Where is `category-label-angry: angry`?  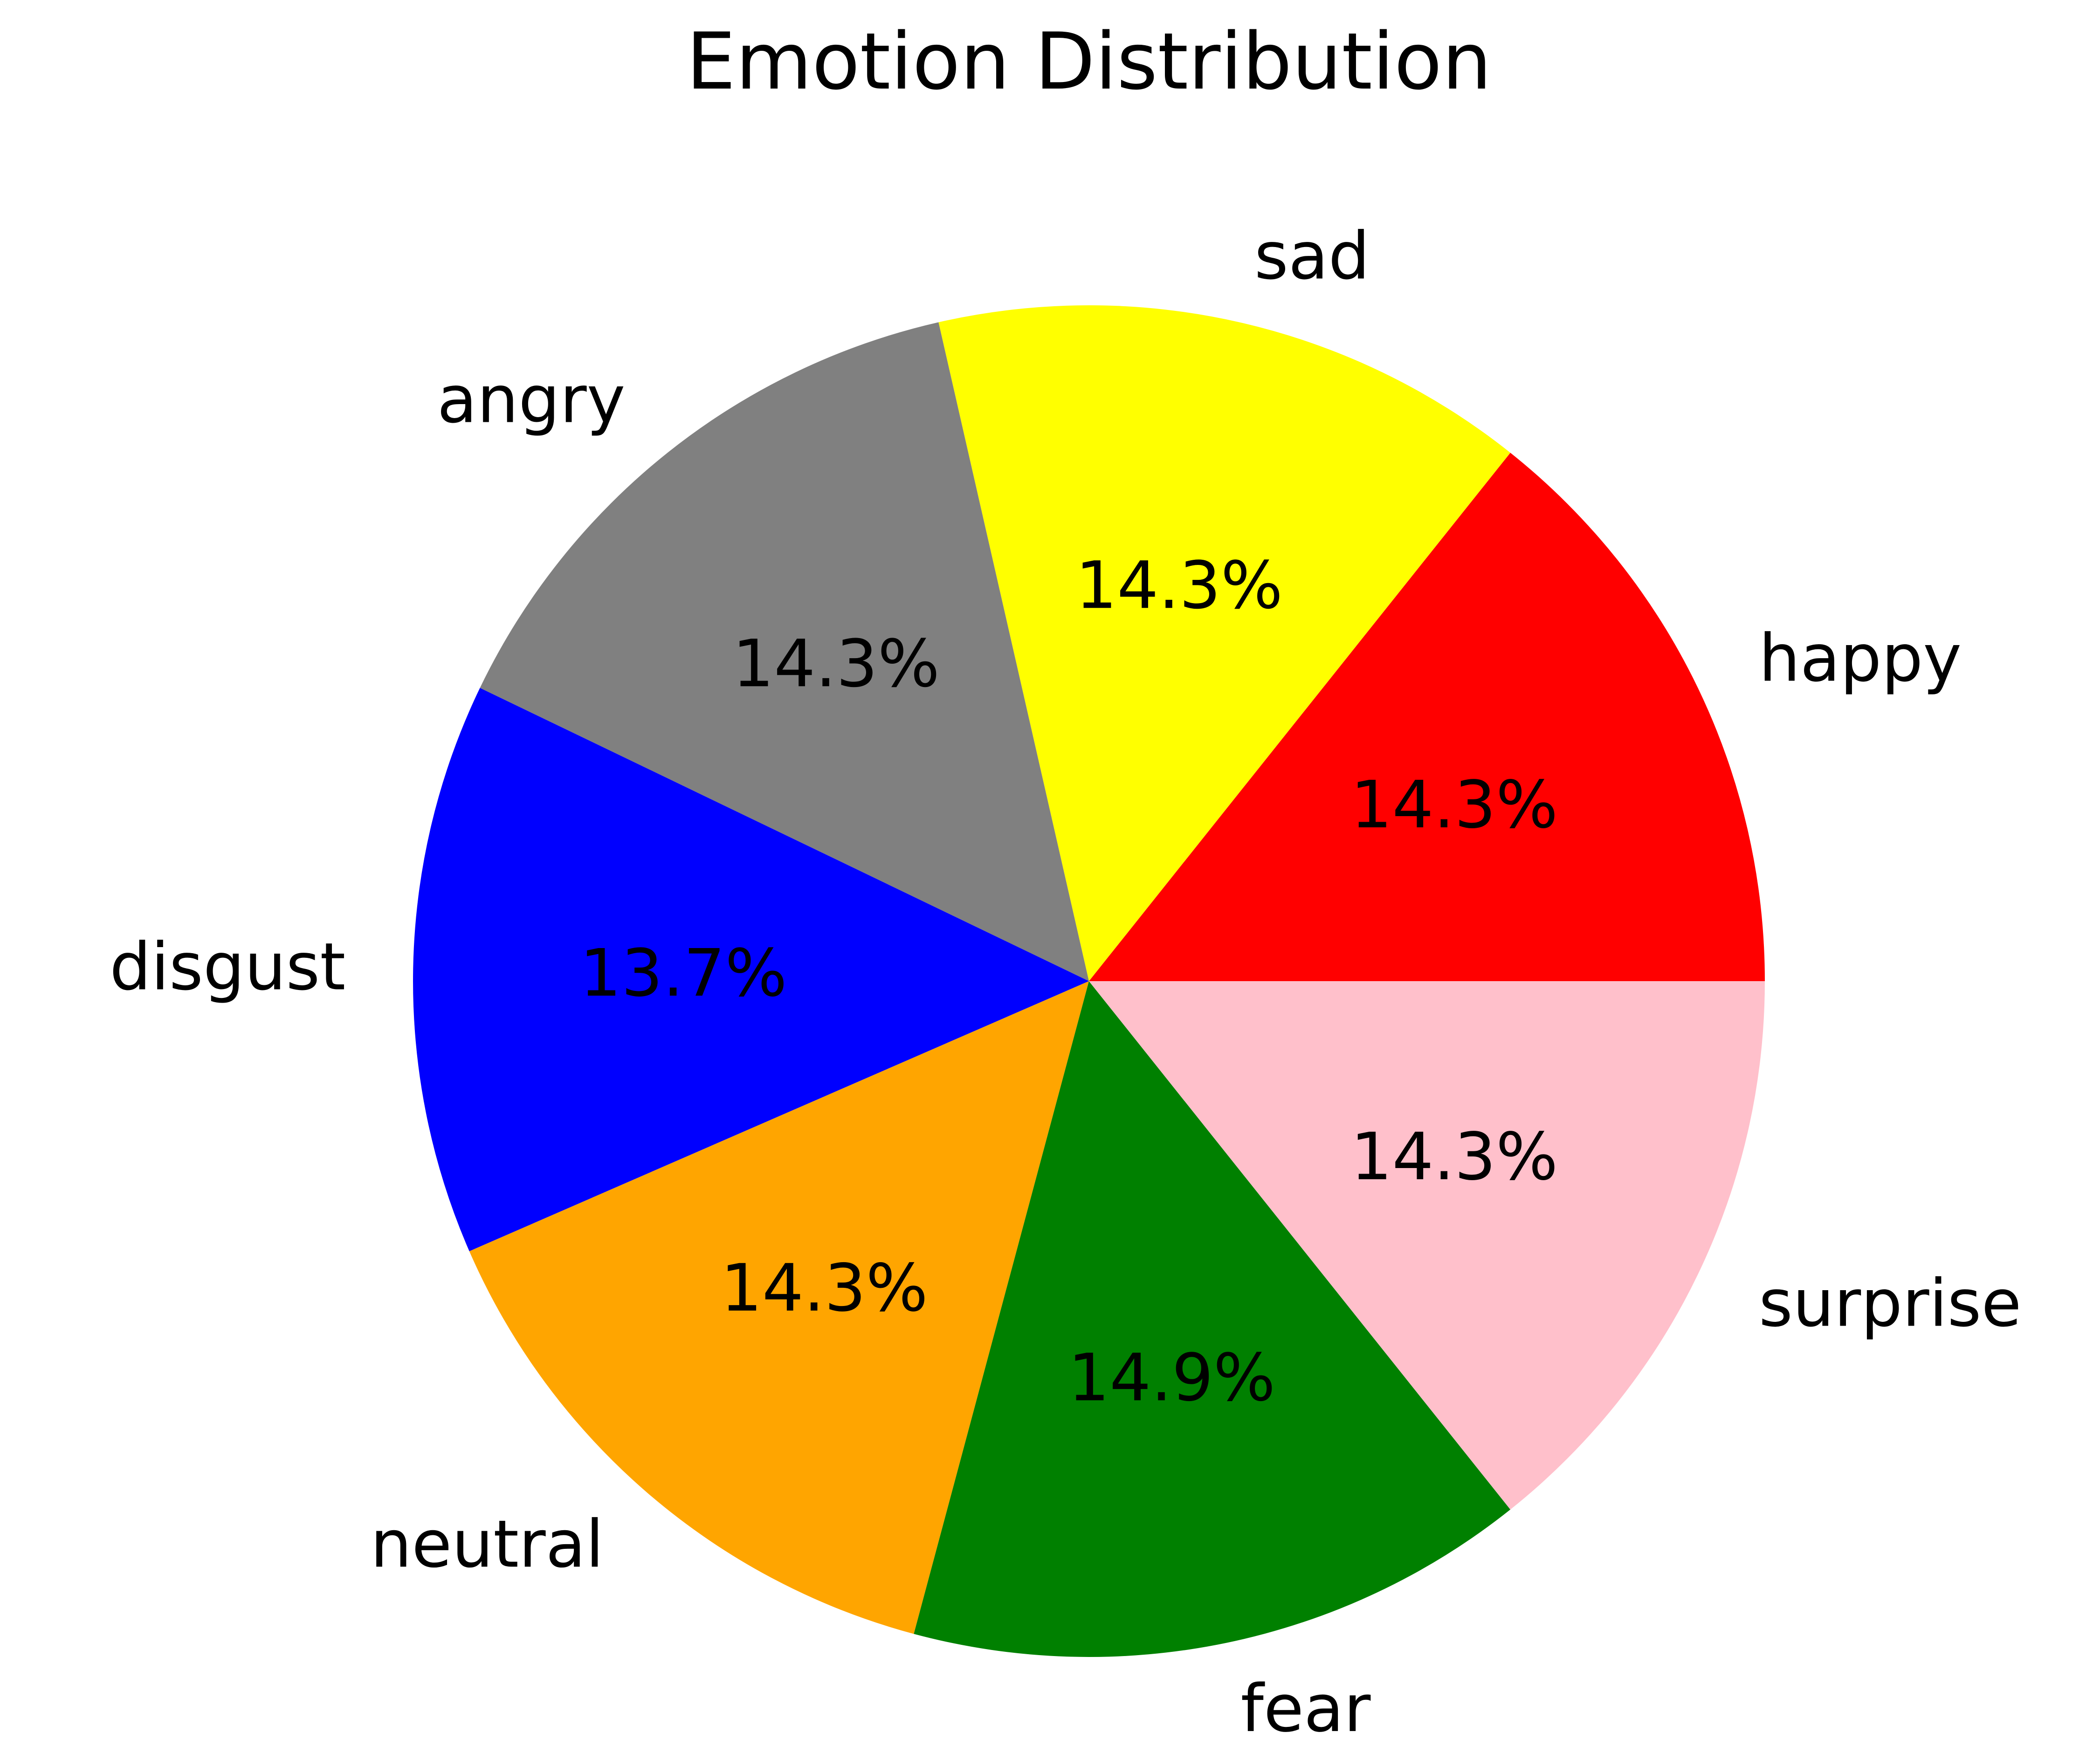
category-label-angry: angry is located at coordinates (531, 400).